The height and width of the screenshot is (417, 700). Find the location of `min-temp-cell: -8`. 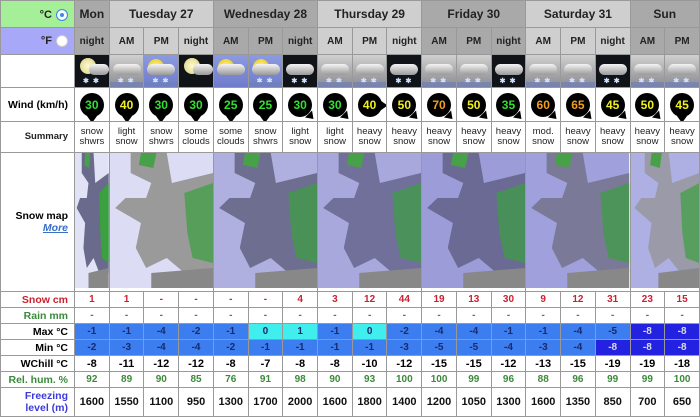

min-temp-cell: -8 is located at coordinates (682, 347).